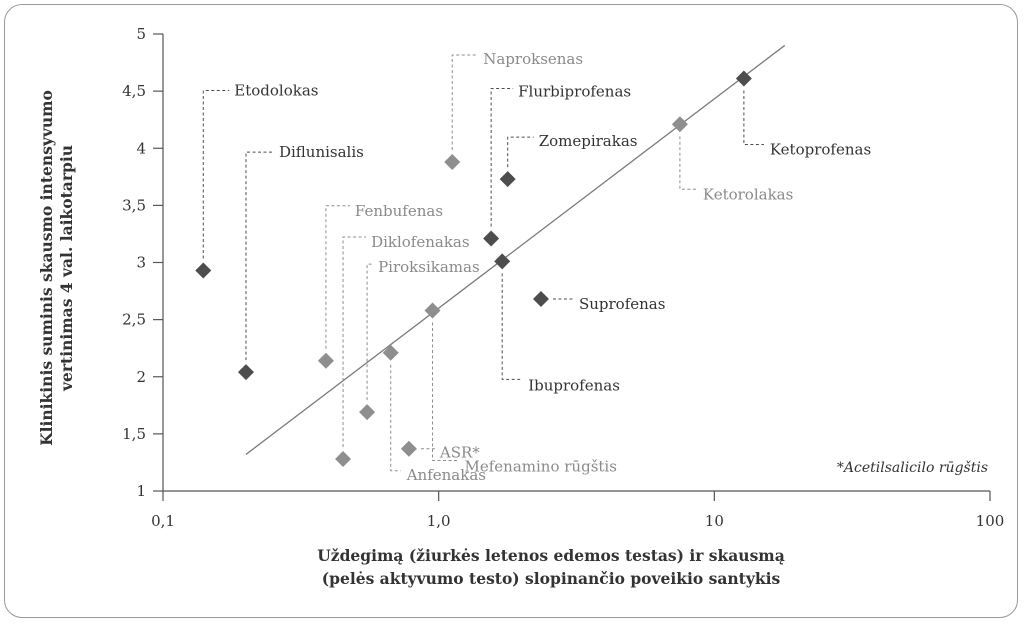  What do you see at coordinates (46, 268) in the screenshot?
I see `y-axis-title-line1: Klinikinis suminis skausmo intensyvumo` at bounding box center [46, 268].